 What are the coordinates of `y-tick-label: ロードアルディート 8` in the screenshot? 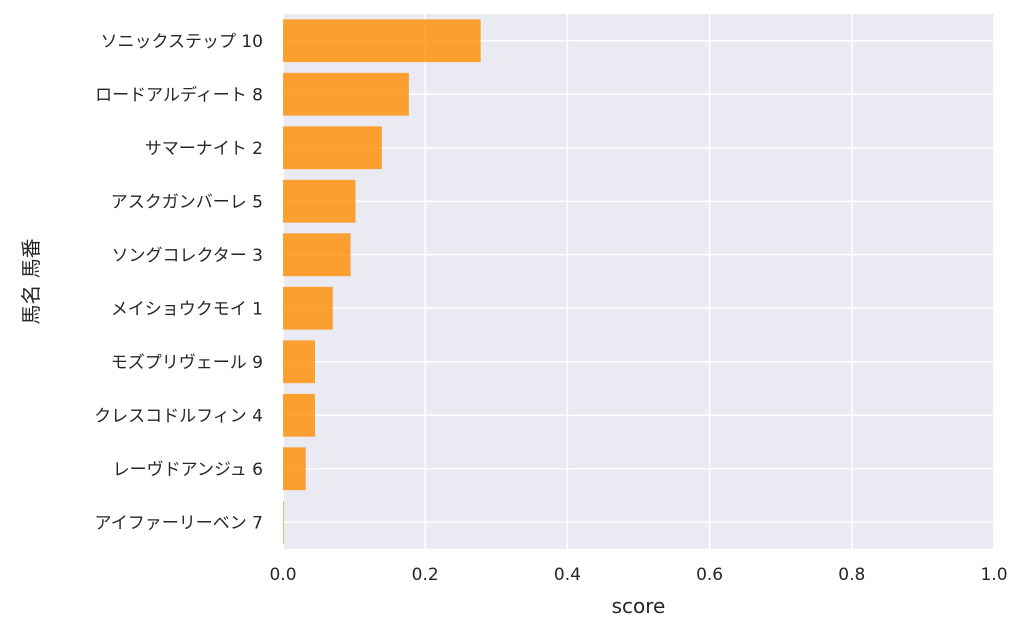 It's located at (179, 94).